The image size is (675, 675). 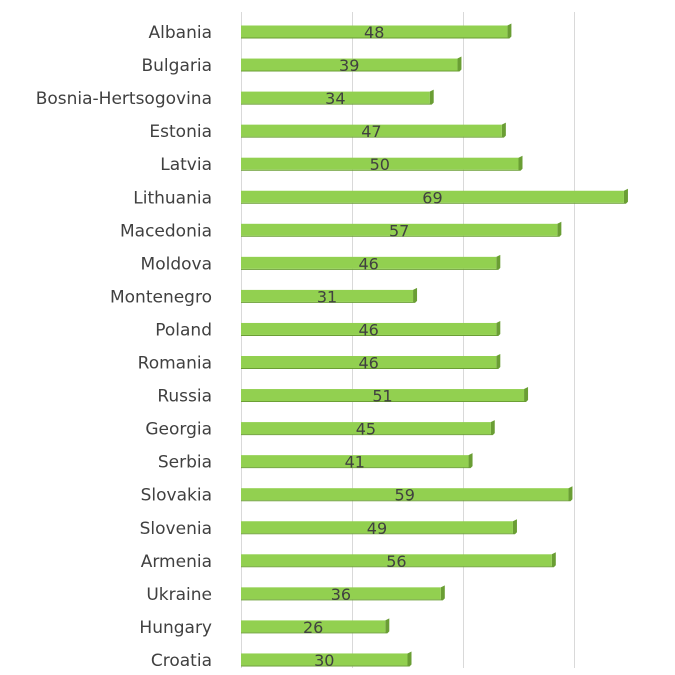 What do you see at coordinates (175, 364) in the screenshot?
I see `category-label: Romania` at bounding box center [175, 364].